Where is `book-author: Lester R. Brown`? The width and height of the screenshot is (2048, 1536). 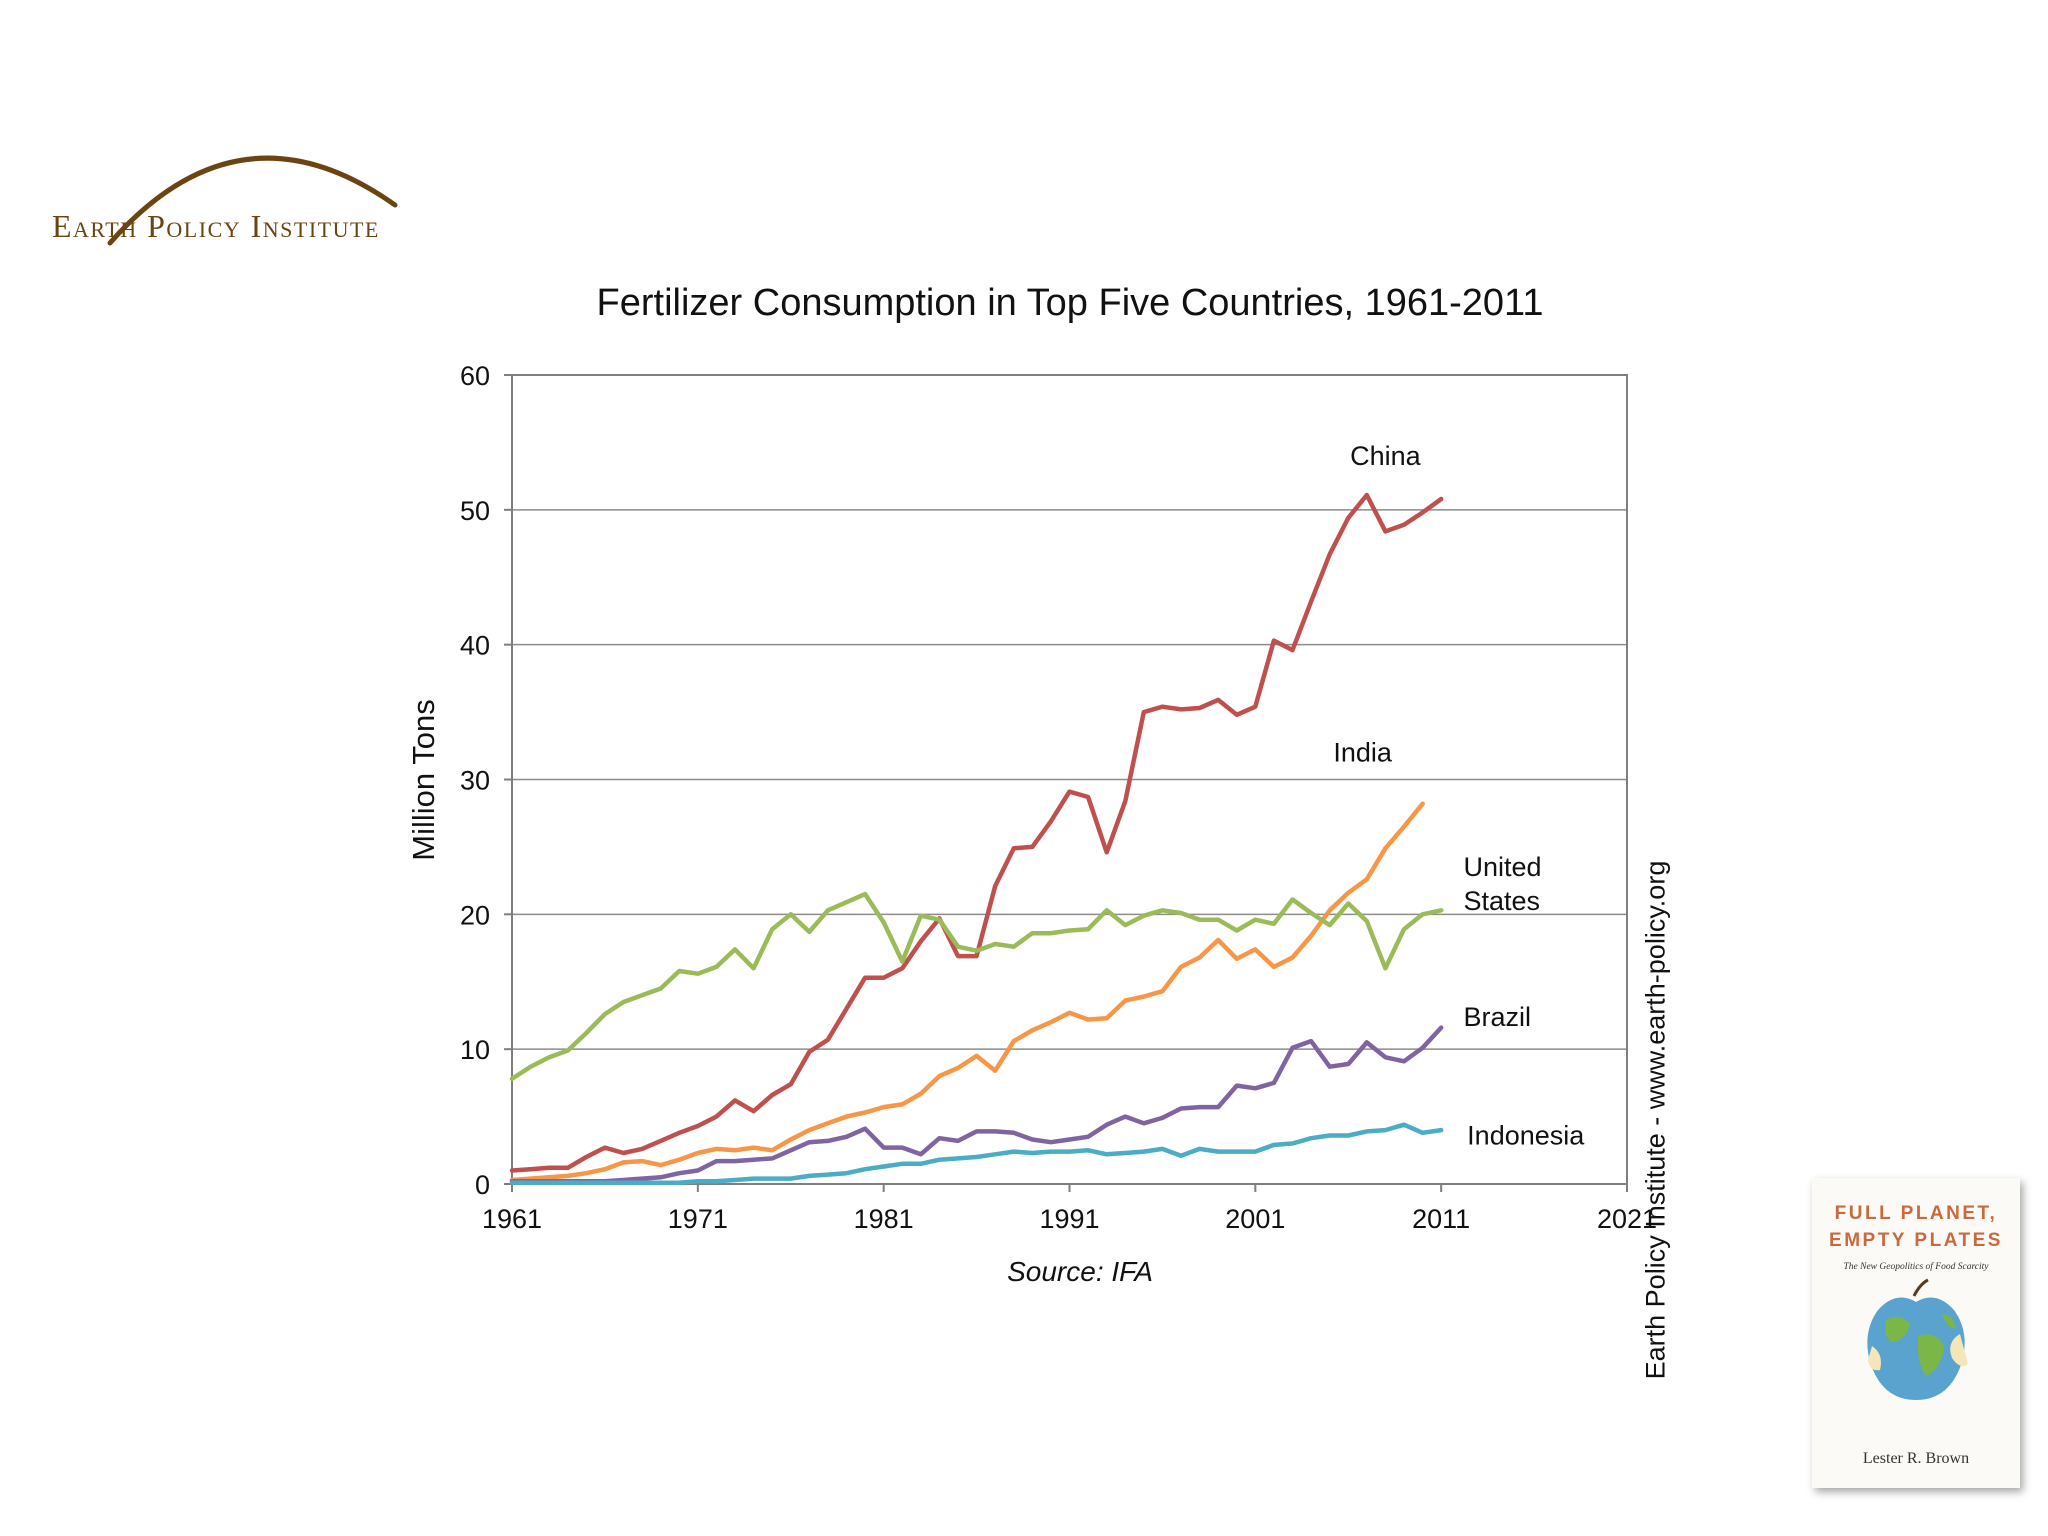 book-author: Lester R. Brown is located at coordinates (1916, 1458).